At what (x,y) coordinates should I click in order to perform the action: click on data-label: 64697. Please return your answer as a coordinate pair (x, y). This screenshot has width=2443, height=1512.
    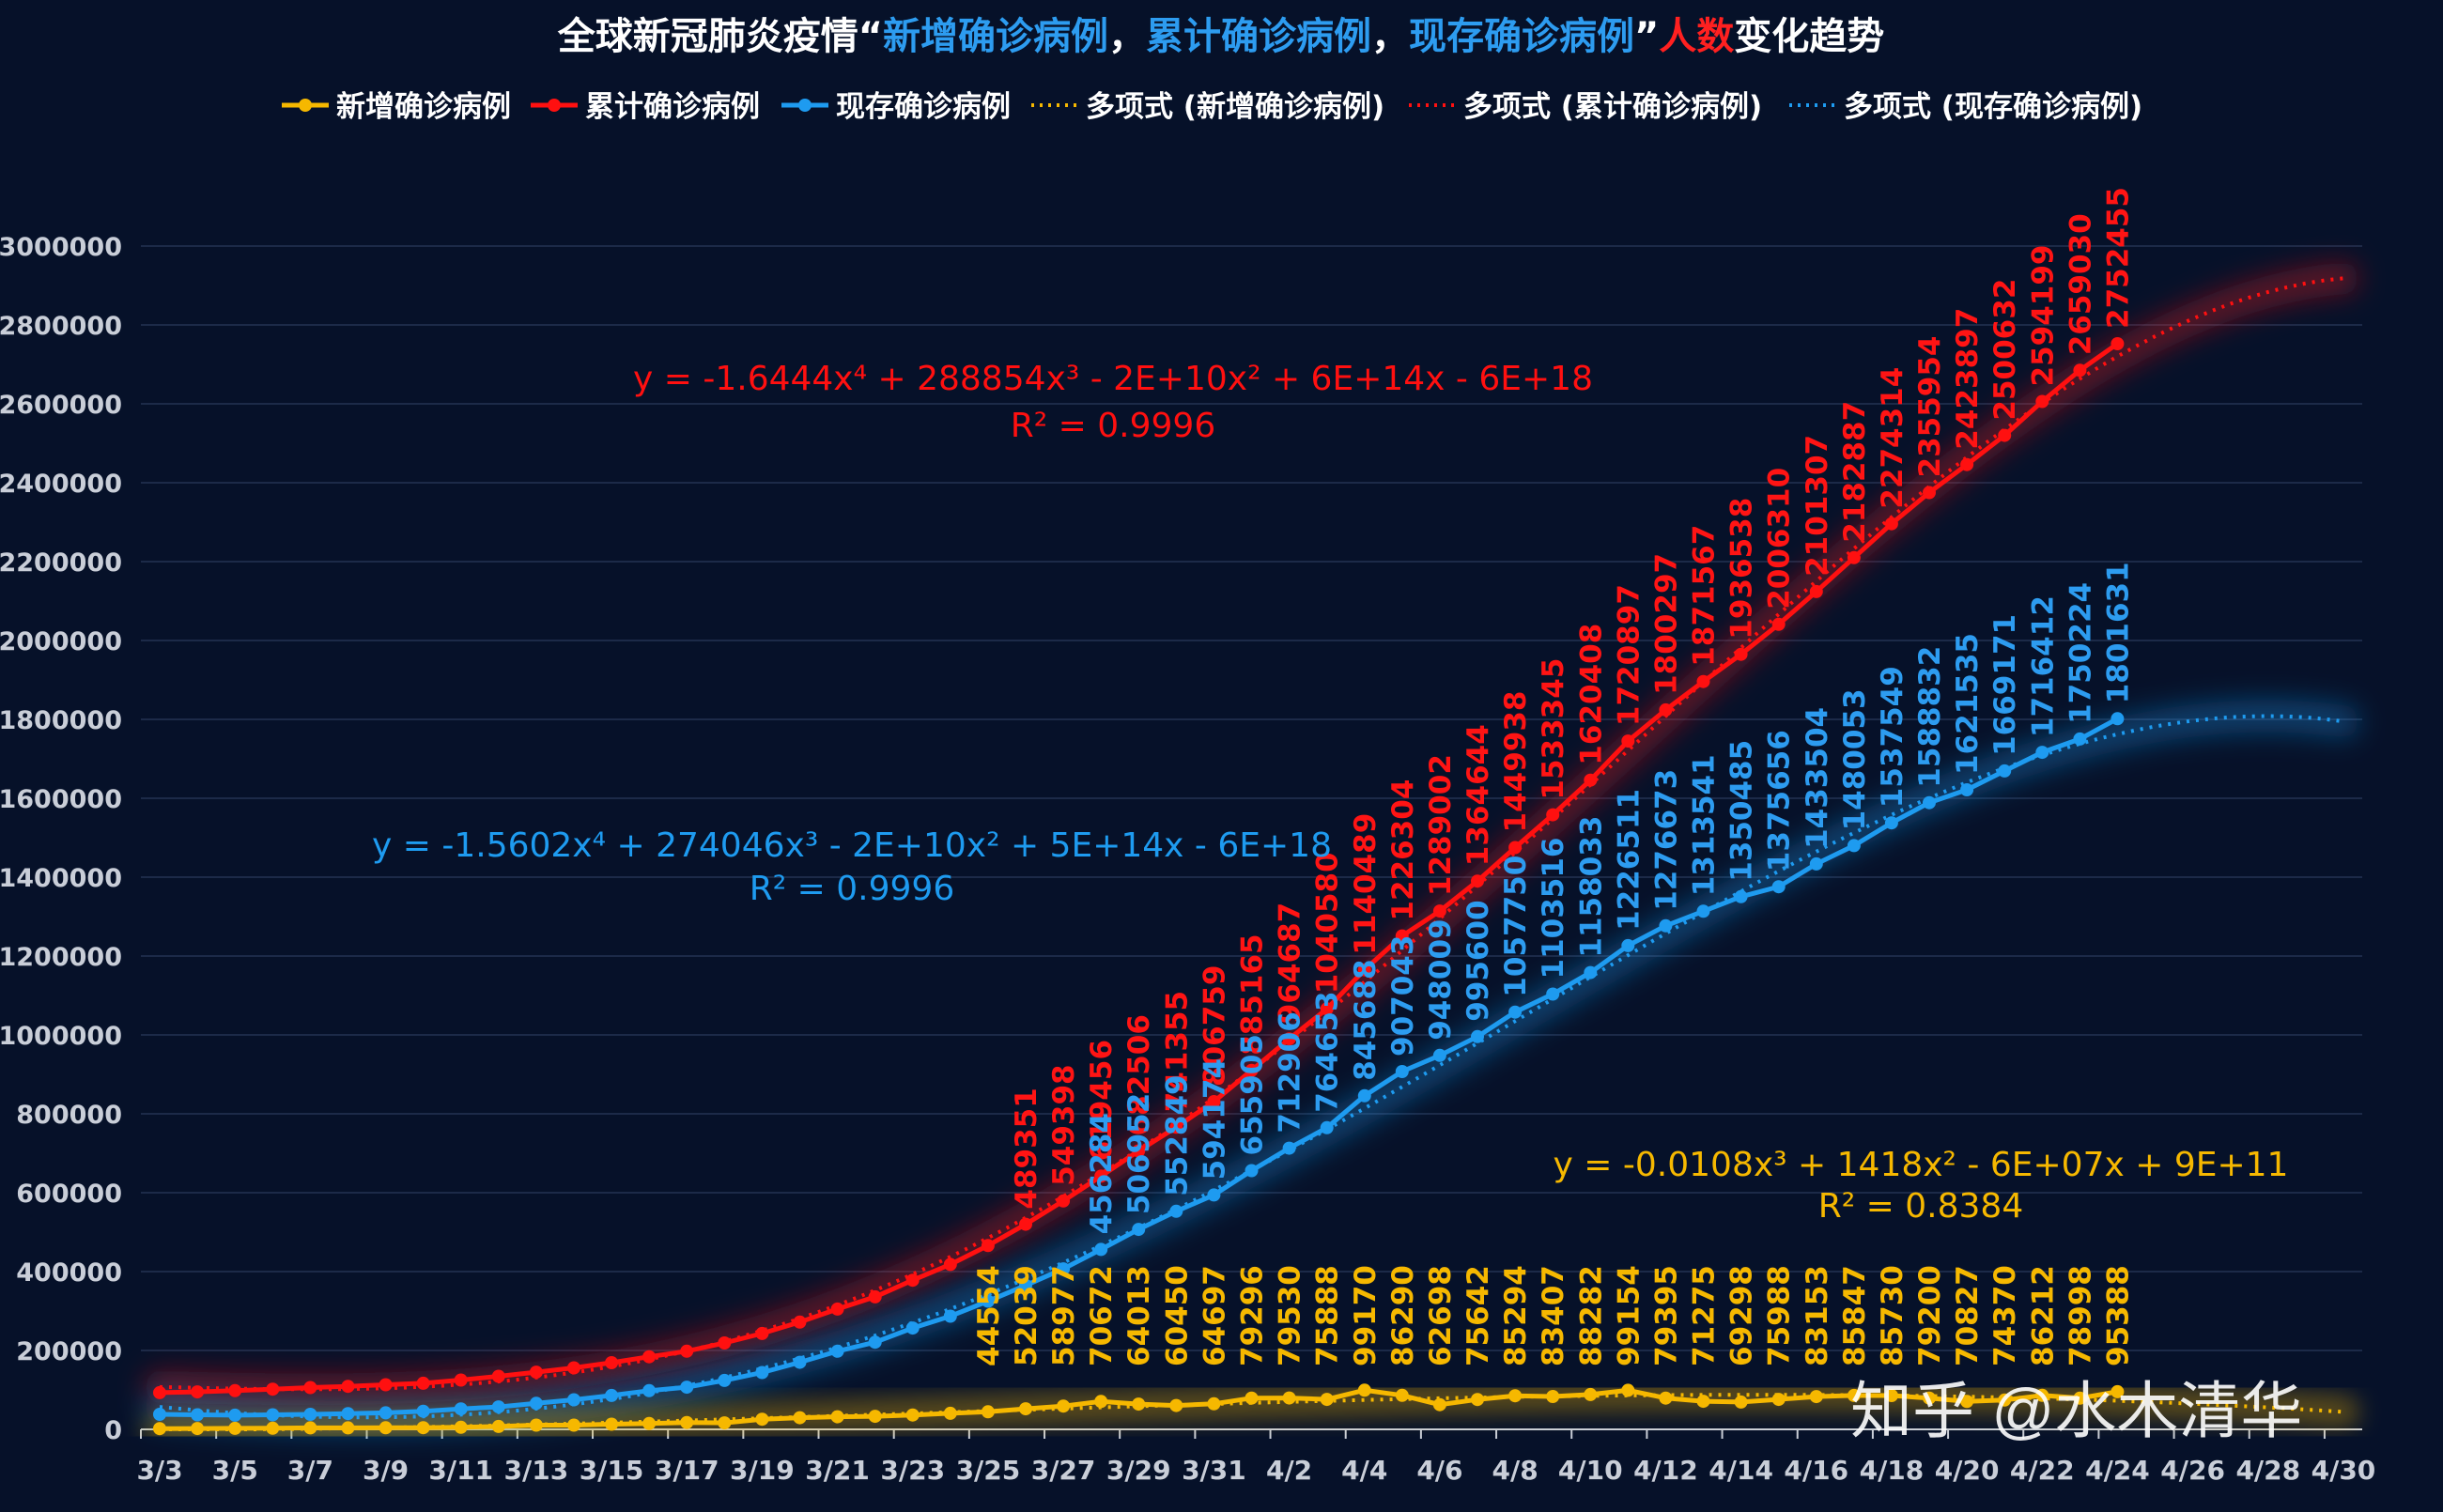
    Looking at the image, I should click on (1215, 1315).